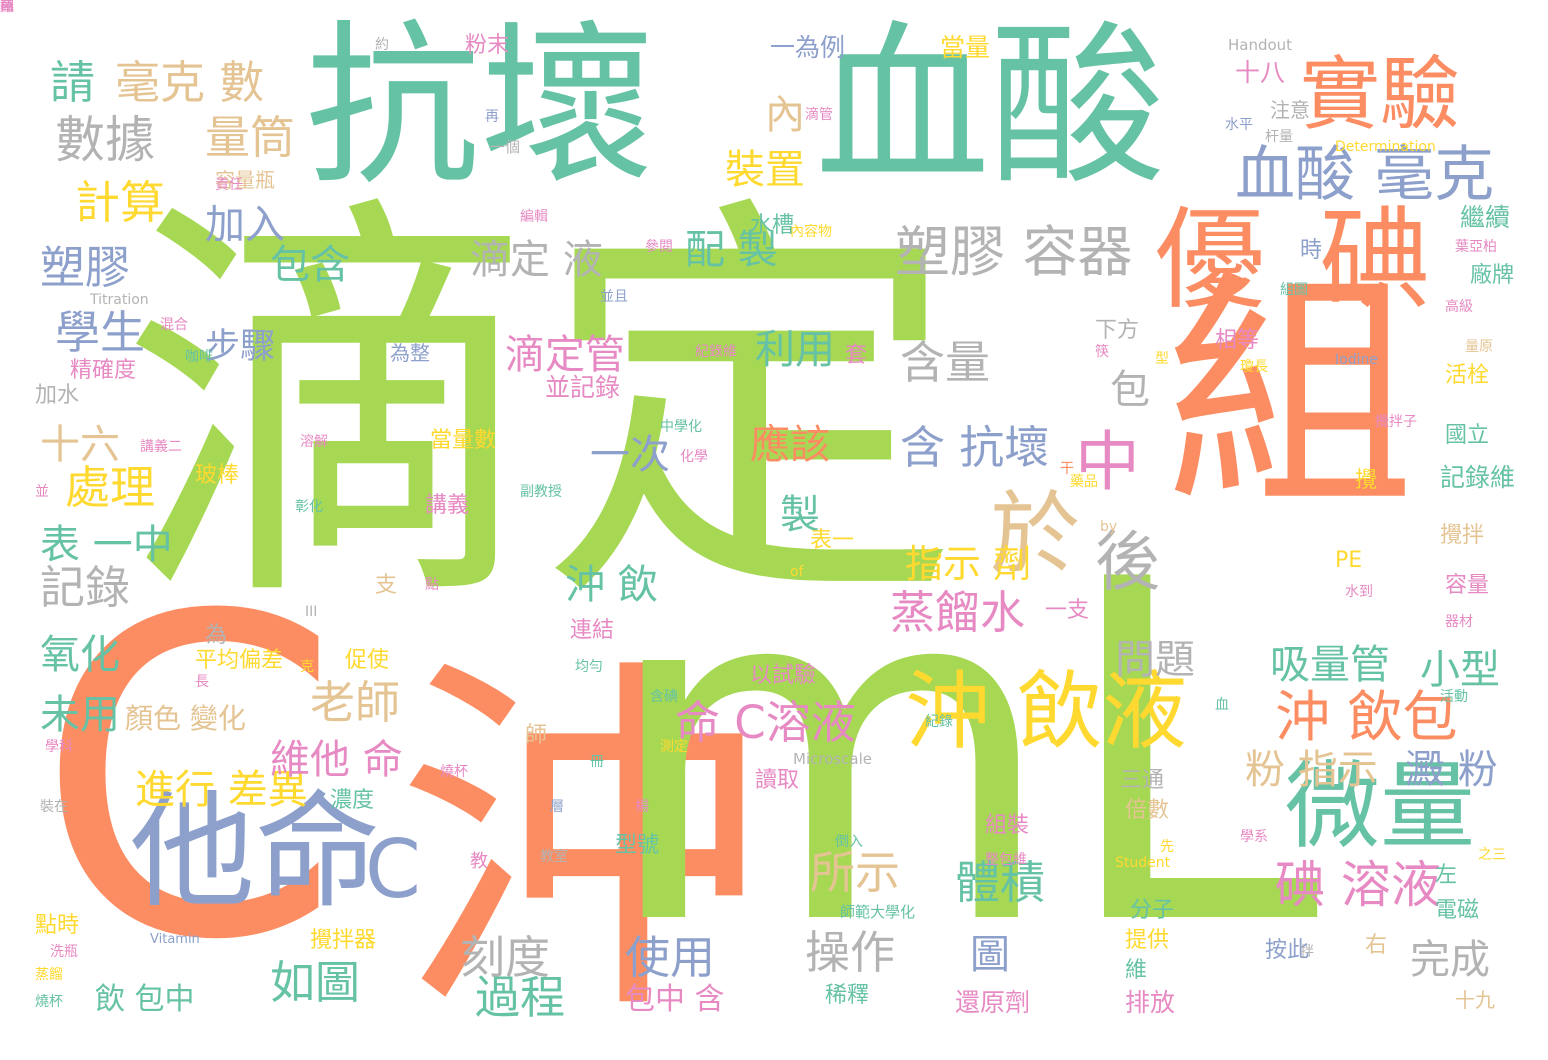 Image resolution: width=1548 pixels, height=1060 pixels. What do you see at coordinates (1150, 1002) in the screenshot?
I see `word-cloud-word: 排放` at bounding box center [1150, 1002].